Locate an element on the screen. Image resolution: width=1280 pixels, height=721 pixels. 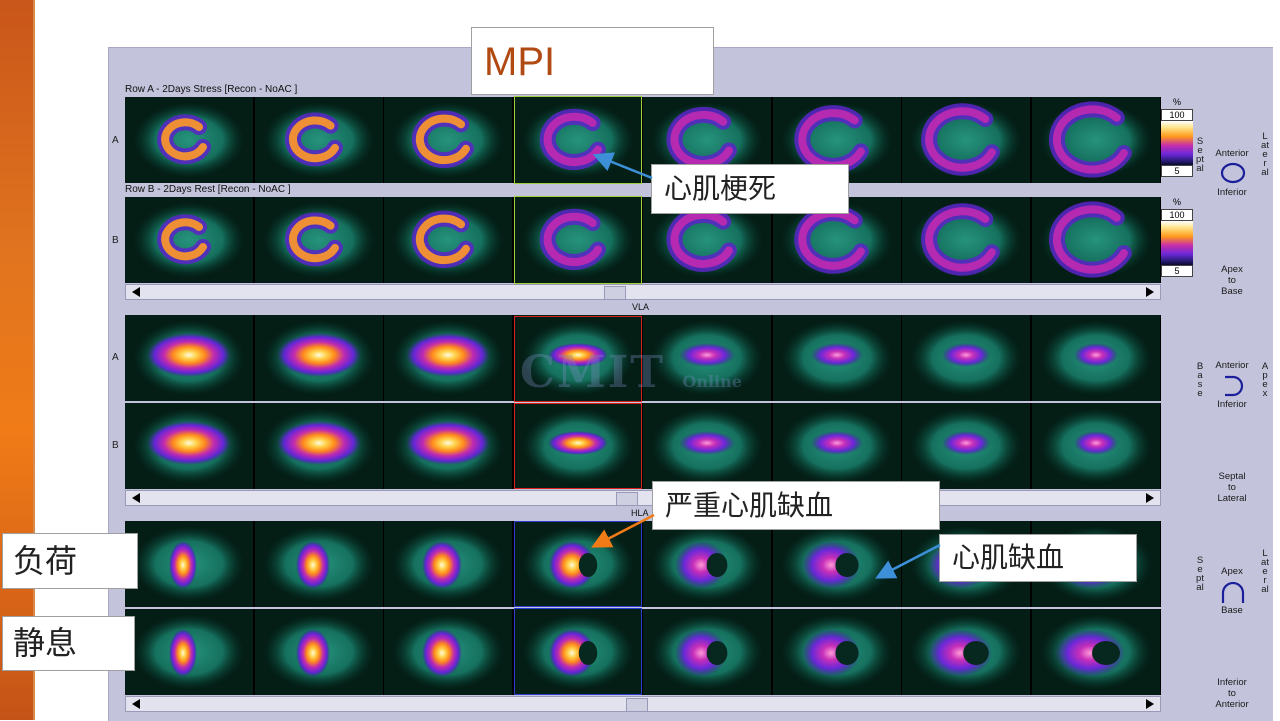
hla-scrollbar is located at coordinates (643, 704).